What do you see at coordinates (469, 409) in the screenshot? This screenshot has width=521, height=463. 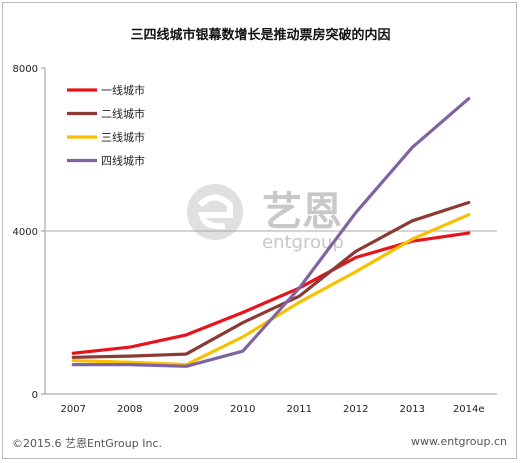 I see `x-tick-label: 2014e` at bounding box center [469, 409].